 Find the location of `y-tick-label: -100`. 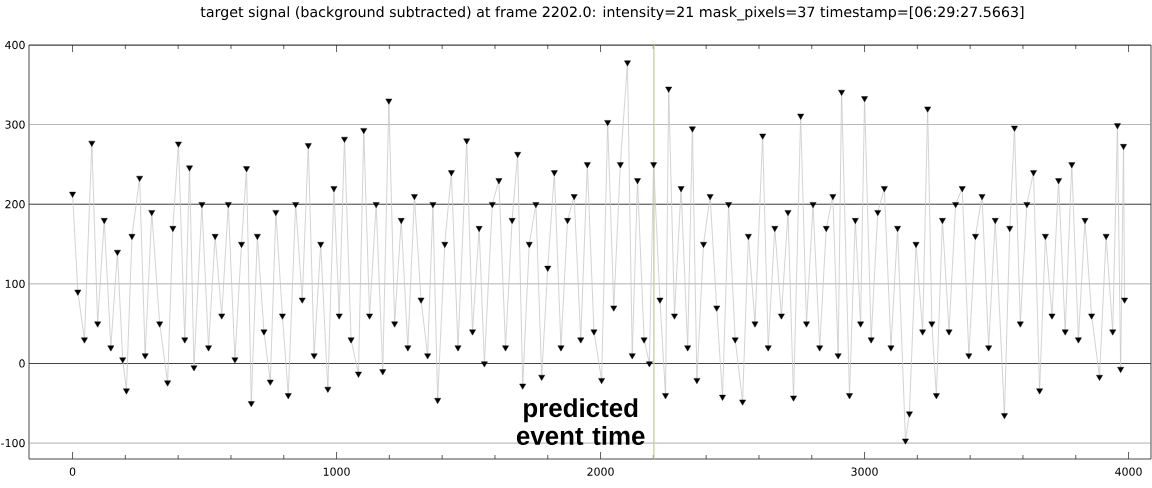

y-tick-label: -100 is located at coordinates (13, 443).